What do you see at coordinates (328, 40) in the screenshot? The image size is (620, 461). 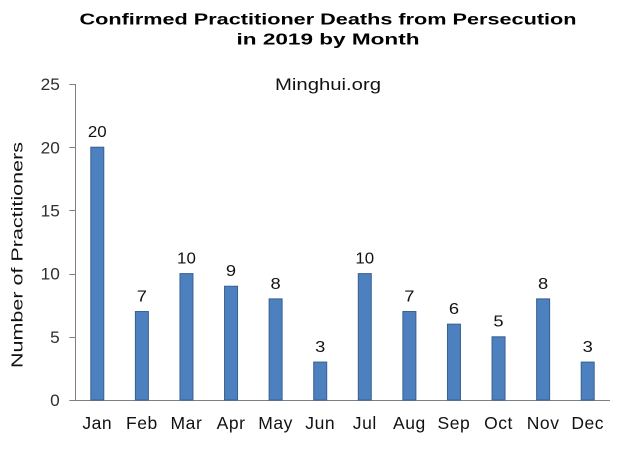 I see `svg-text: in 2019 by Month` at bounding box center [328, 40].